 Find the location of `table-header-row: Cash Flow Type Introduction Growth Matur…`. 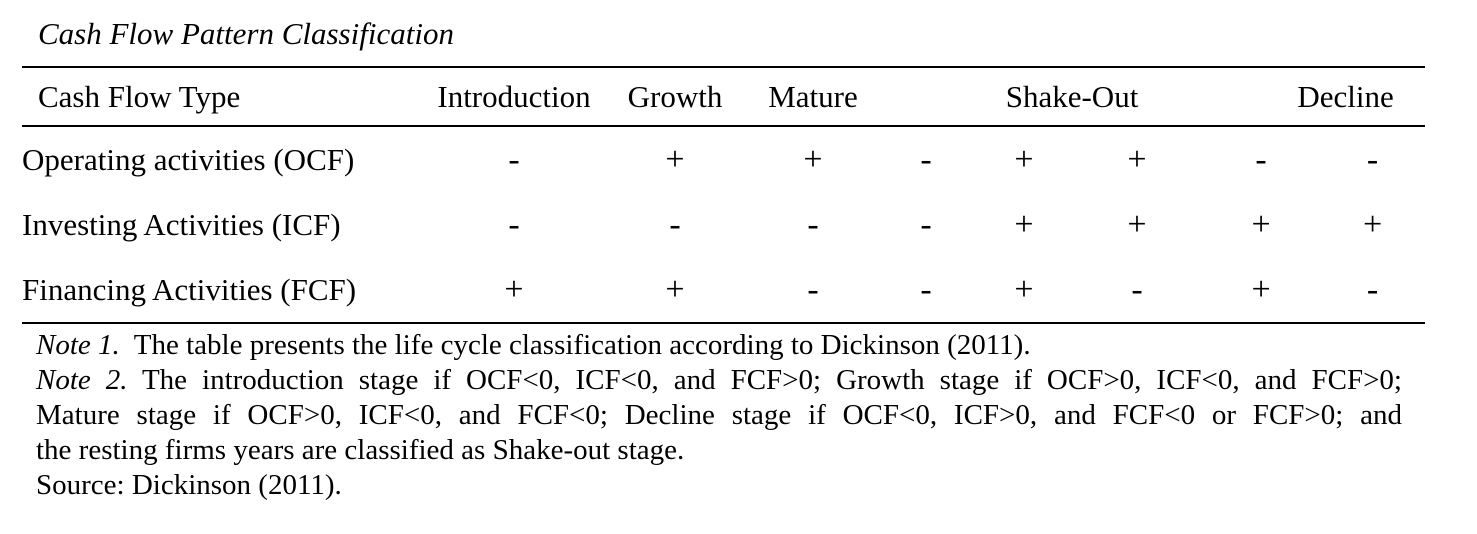

table-header-row: Cash Flow Type Introduction Growth Matur… is located at coordinates (724, 97).